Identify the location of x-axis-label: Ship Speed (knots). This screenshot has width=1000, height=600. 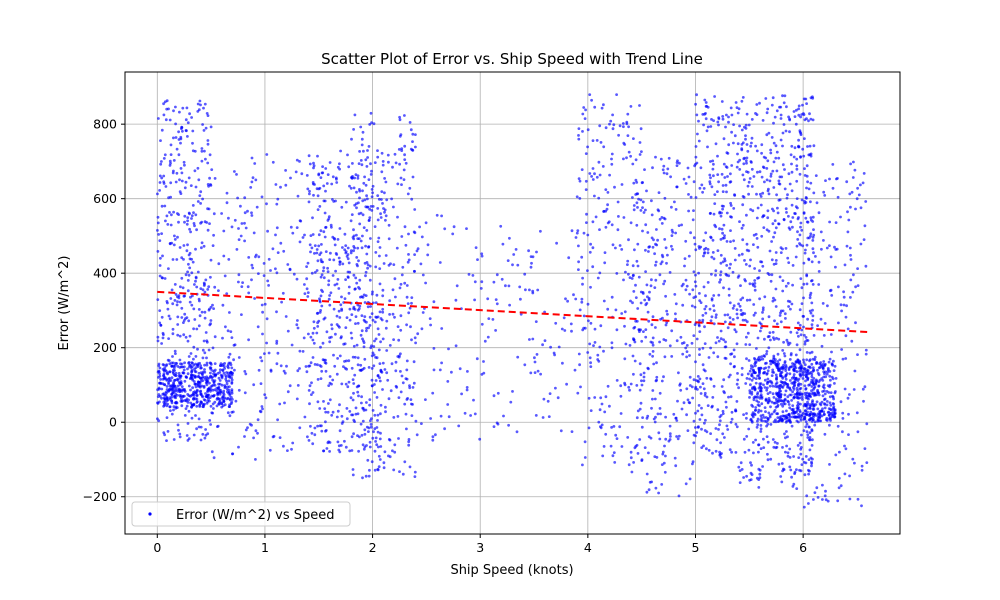
(511, 570).